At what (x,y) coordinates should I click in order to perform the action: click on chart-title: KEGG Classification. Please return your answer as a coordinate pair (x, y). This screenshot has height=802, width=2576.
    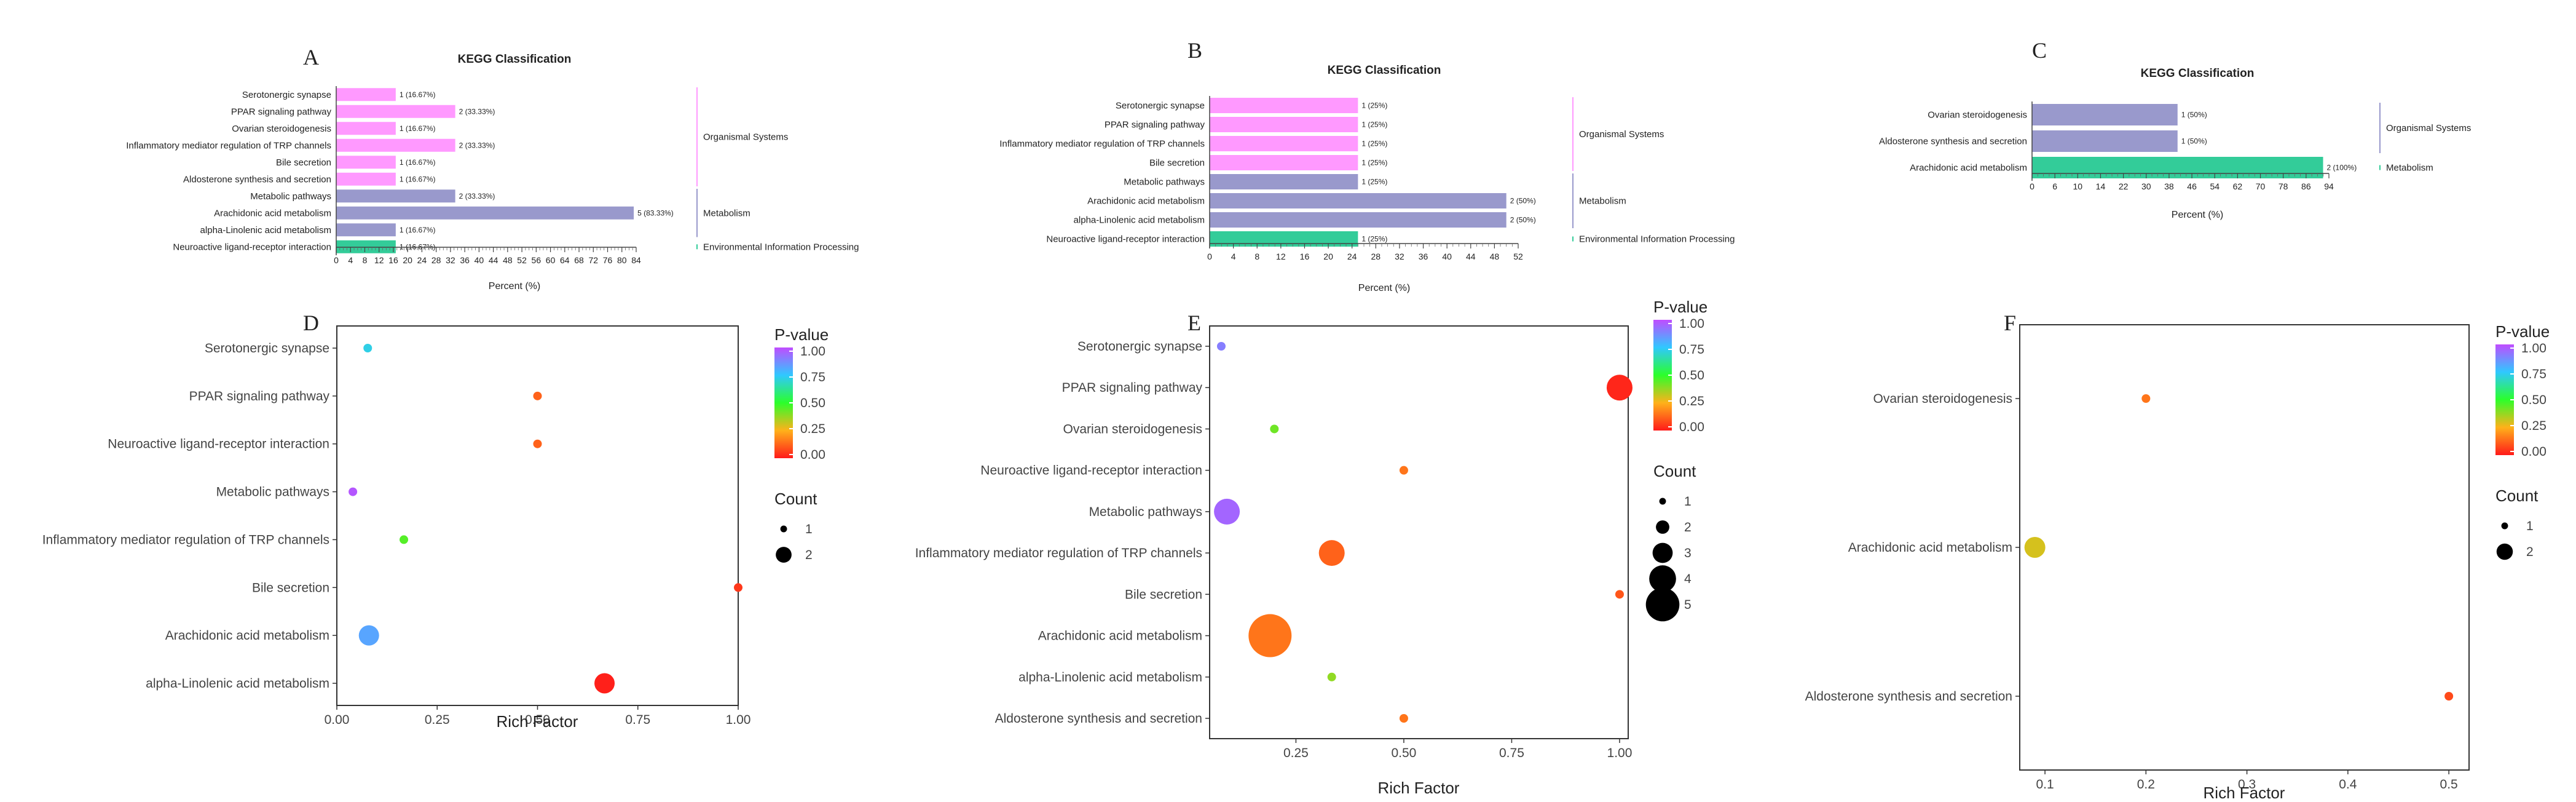
    Looking at the image, I should click on (515, 59).